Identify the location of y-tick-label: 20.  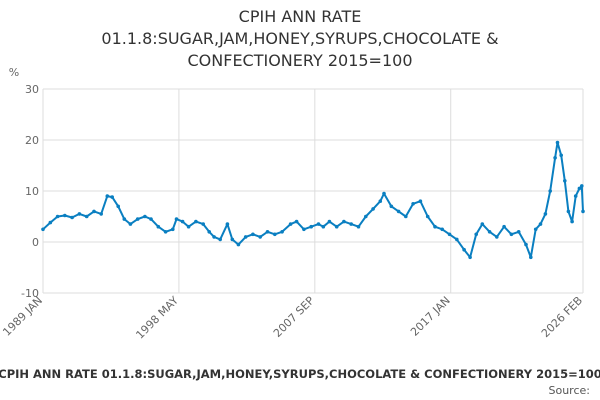
(32, 140).